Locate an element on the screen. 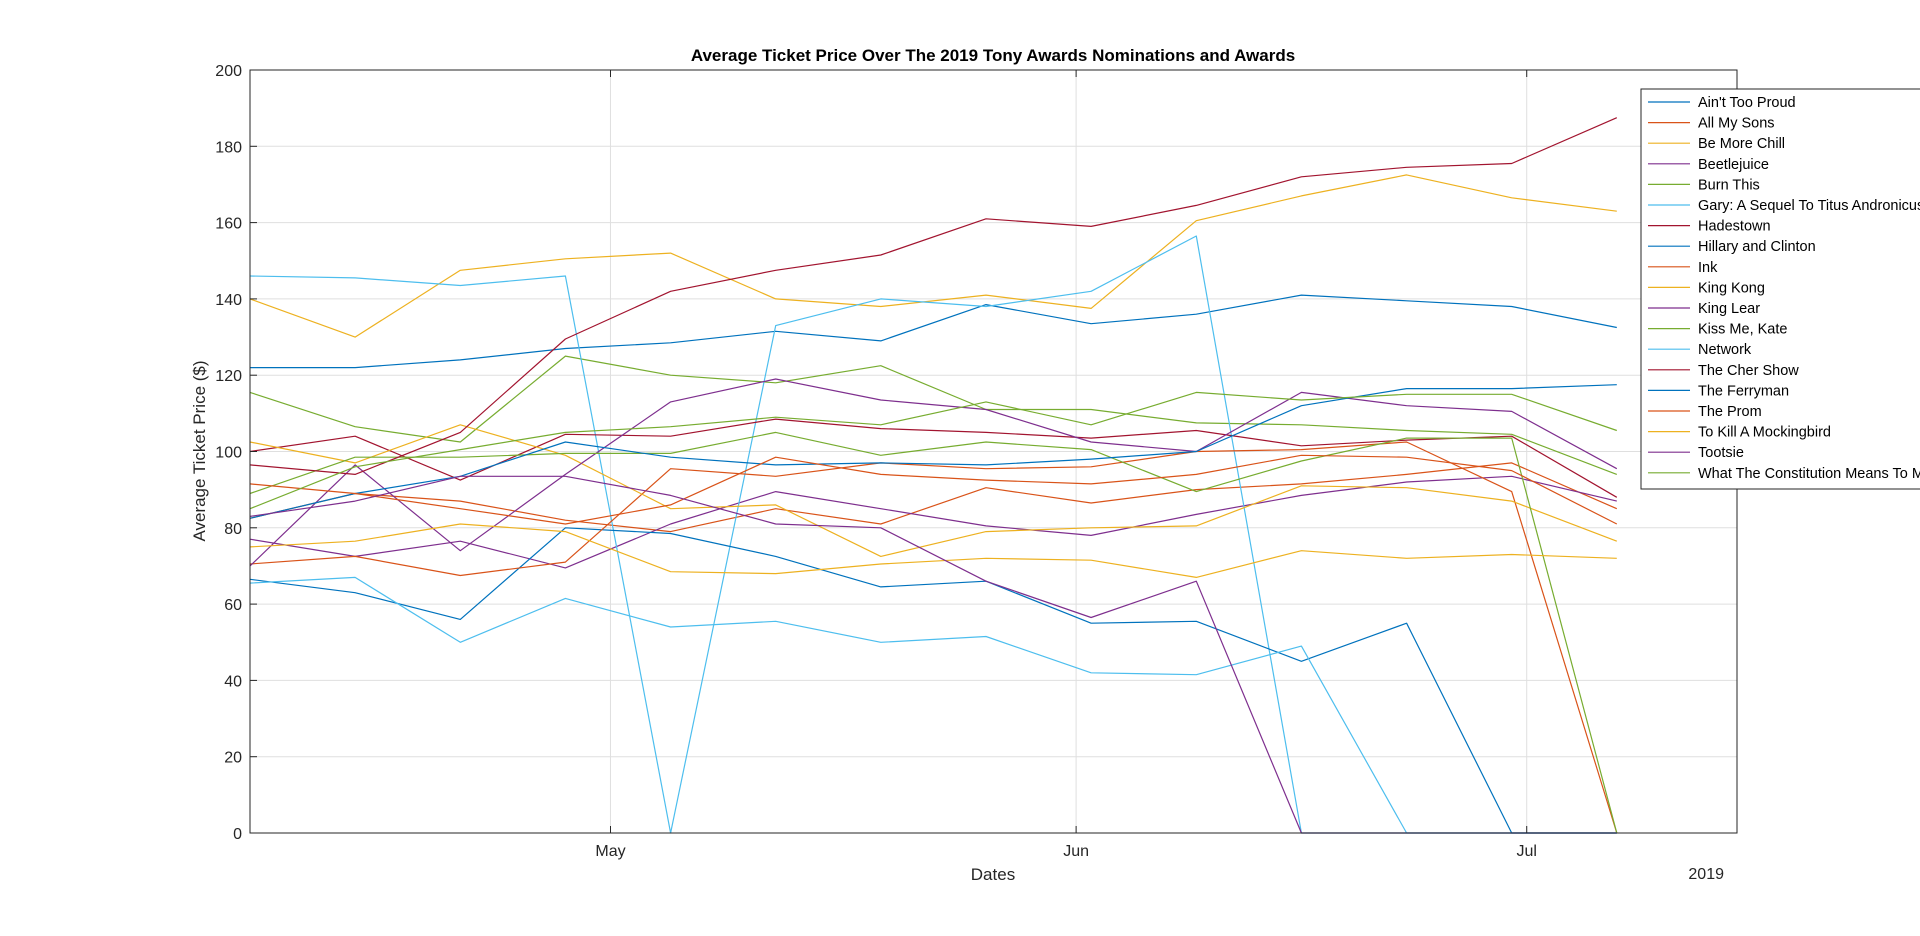  y-tick-label: 60 is located at coordinates (233, 605).